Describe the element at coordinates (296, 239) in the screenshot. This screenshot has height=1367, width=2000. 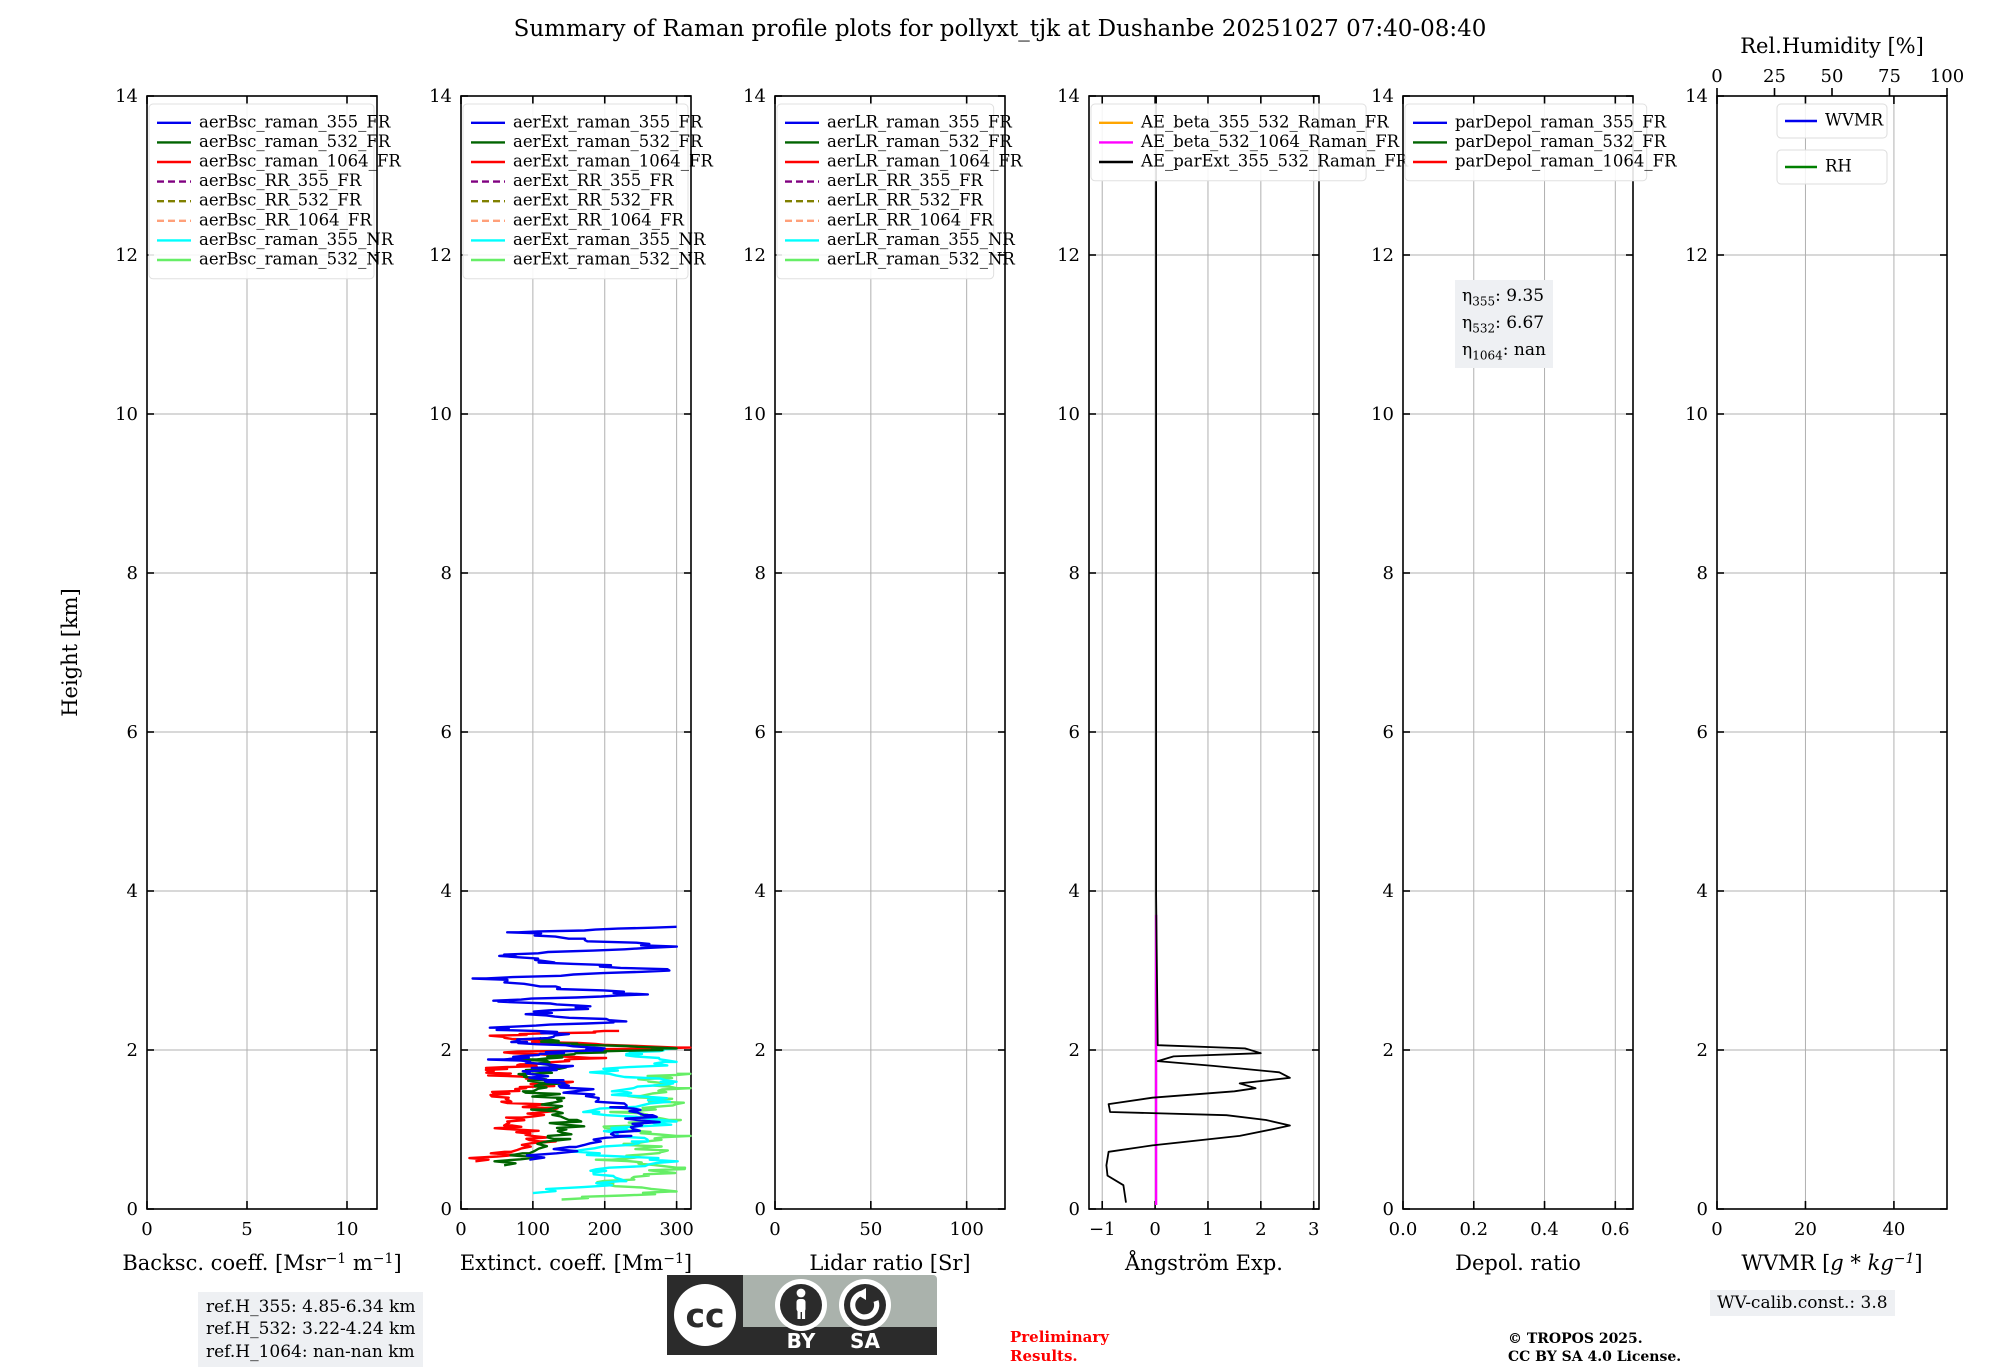
I see `legend-label-aerBsc_raman_355_NR: aerBsc_raman_355_NR` at that location.